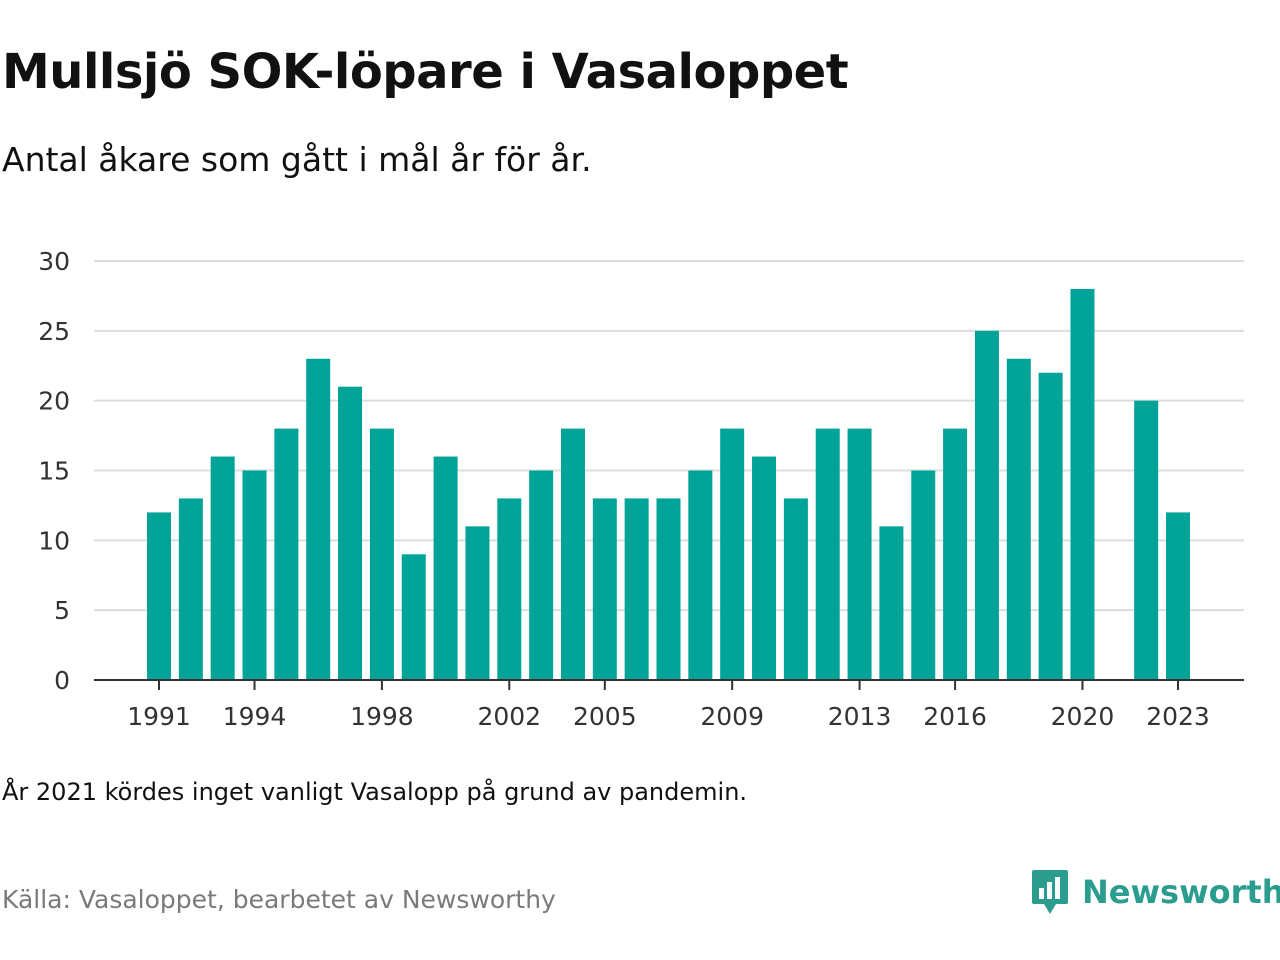 The height and width of the screenshot is (960, 1280). What do you see at coordinates (509, 589) in the screenshot?
I see `bar-2002` at bounding box center [509, 589].